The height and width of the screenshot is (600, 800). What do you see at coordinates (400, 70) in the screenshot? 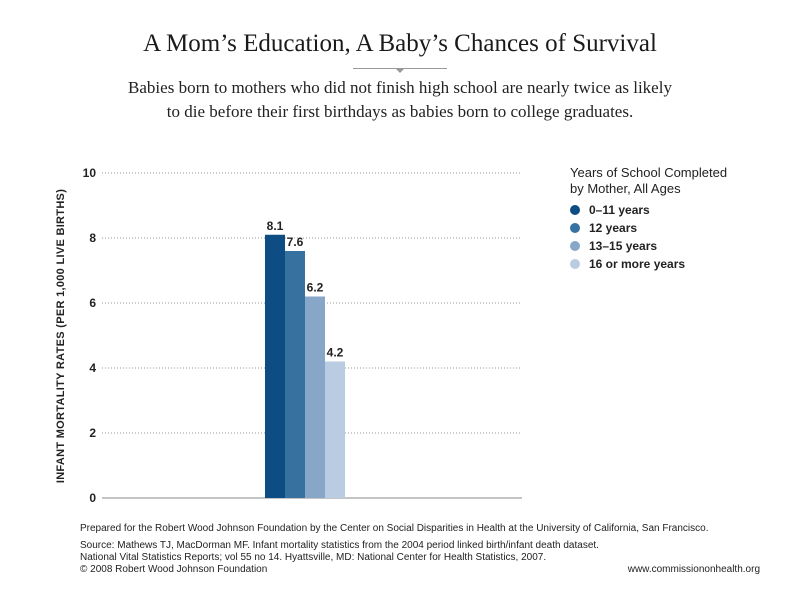
I see `title-divider-notch` at bounding box center [400, 70].